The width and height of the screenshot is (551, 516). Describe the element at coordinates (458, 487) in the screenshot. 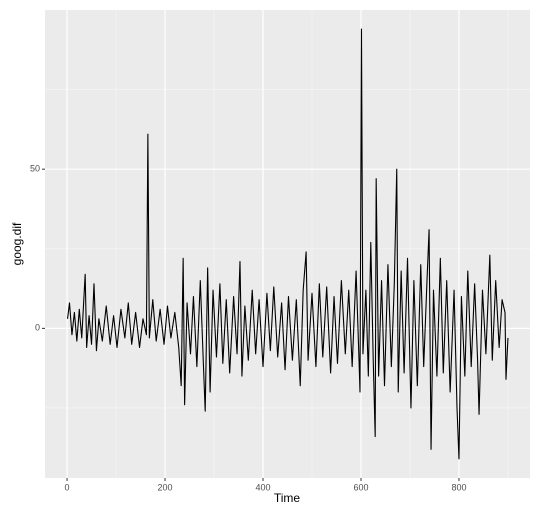

I see `x-tick-label: 800` at that location.